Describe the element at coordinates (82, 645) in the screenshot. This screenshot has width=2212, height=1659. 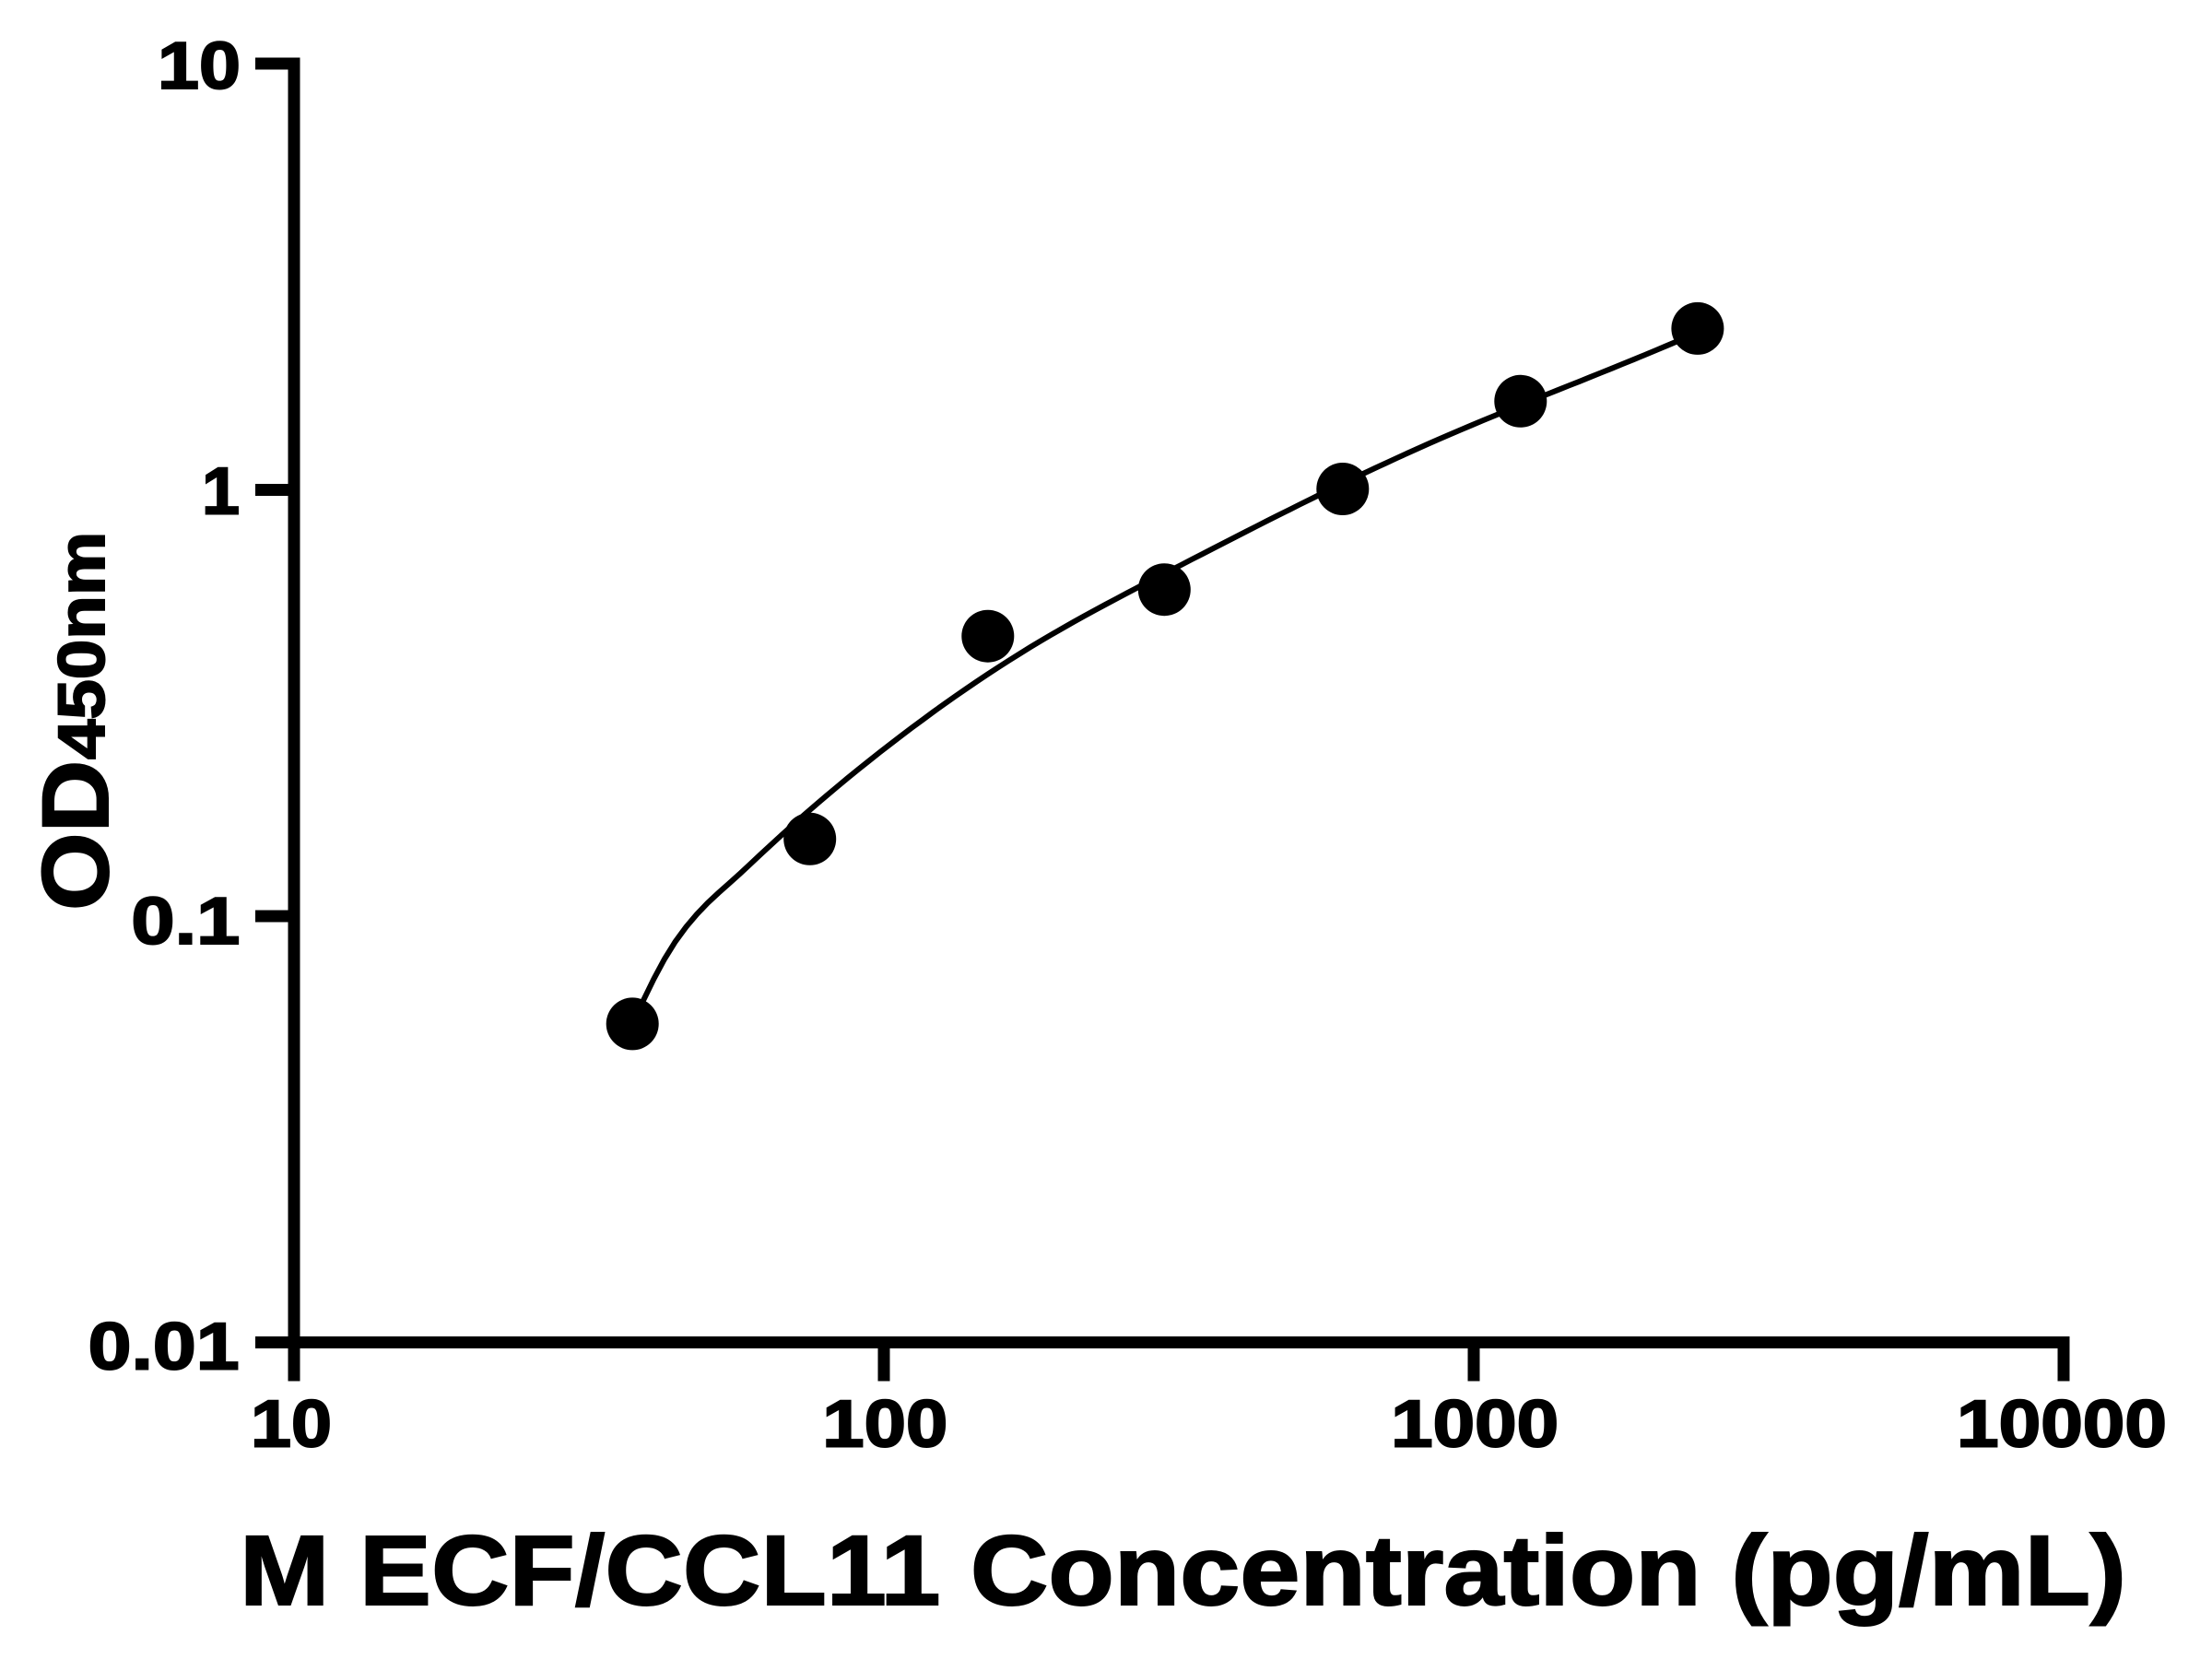
I see `svg-text: 450nm` at that location.